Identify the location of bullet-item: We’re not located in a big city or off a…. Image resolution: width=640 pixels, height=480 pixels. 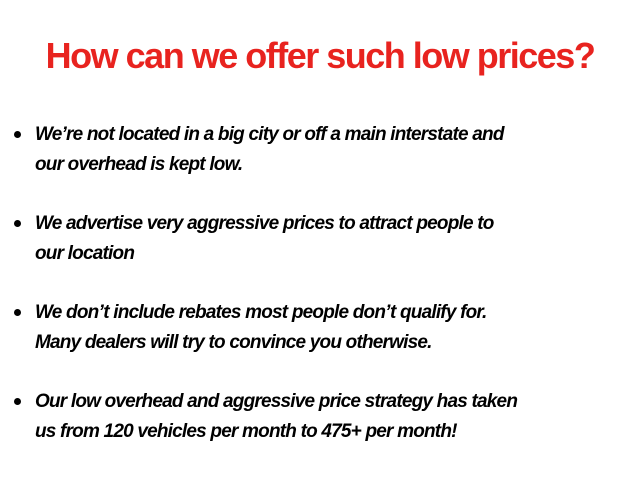
(314, 150).